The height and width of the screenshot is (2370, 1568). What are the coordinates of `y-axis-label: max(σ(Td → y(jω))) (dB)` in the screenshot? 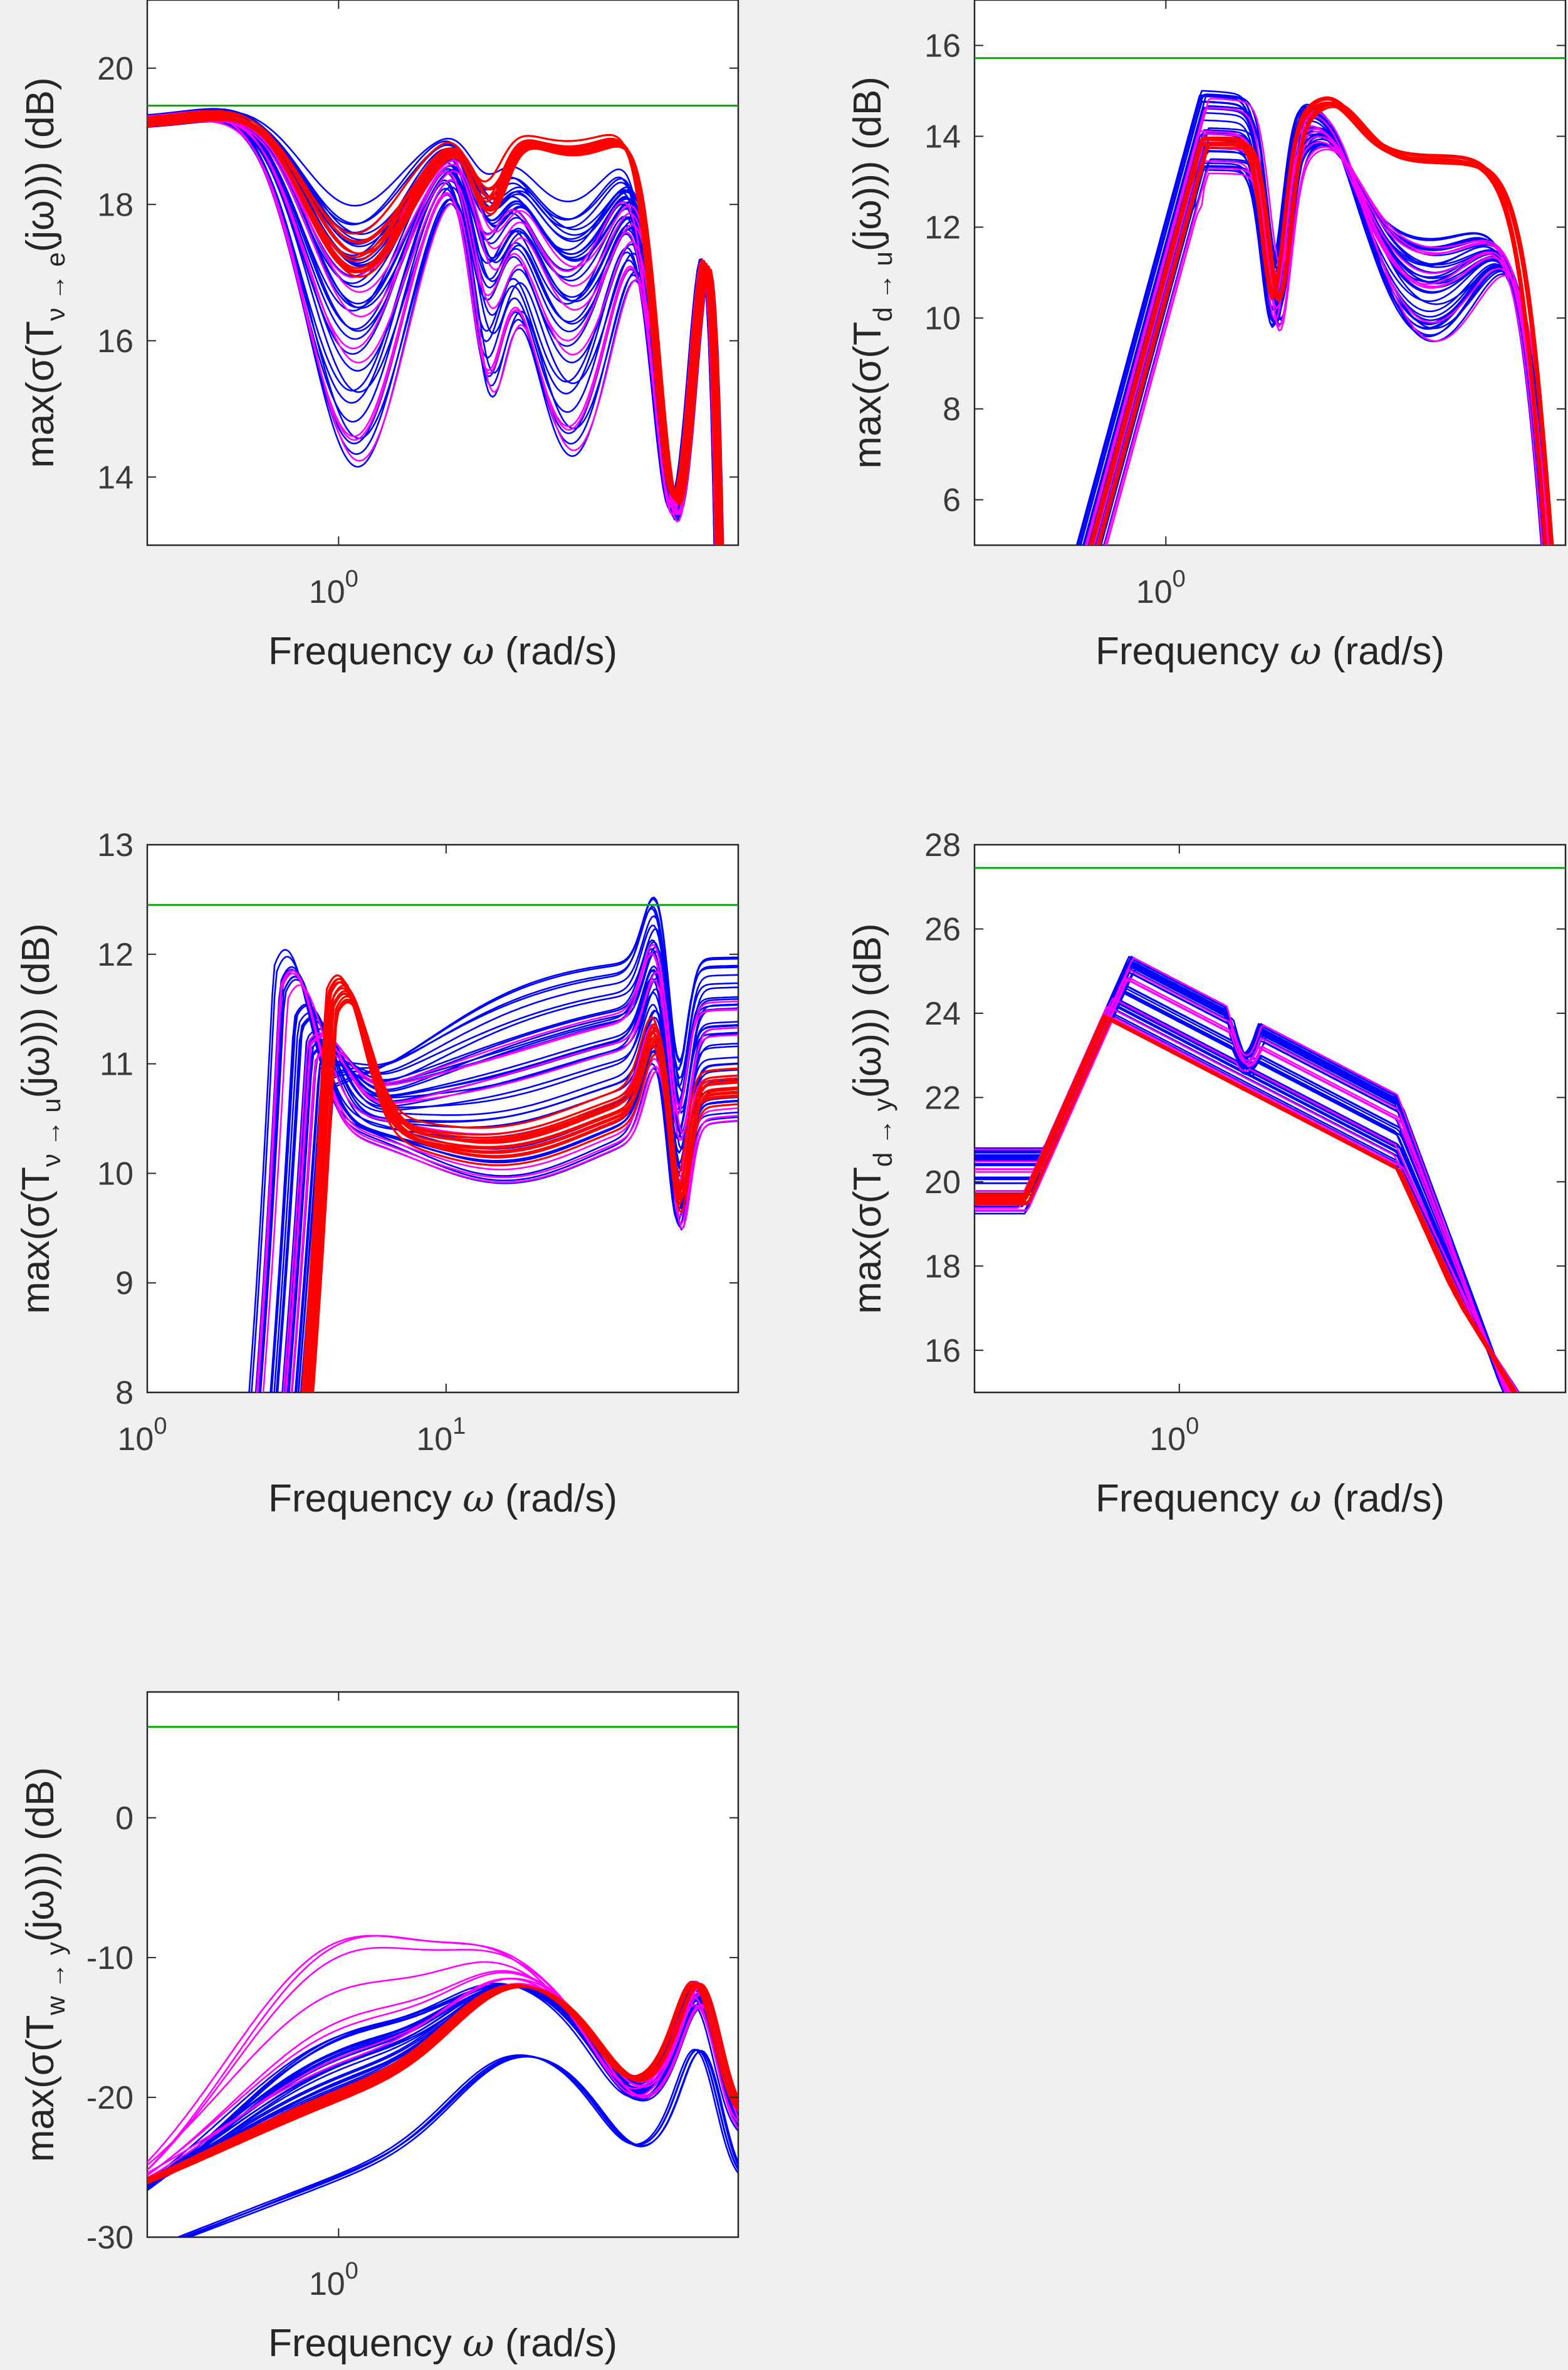 It's located at (871, 1118).